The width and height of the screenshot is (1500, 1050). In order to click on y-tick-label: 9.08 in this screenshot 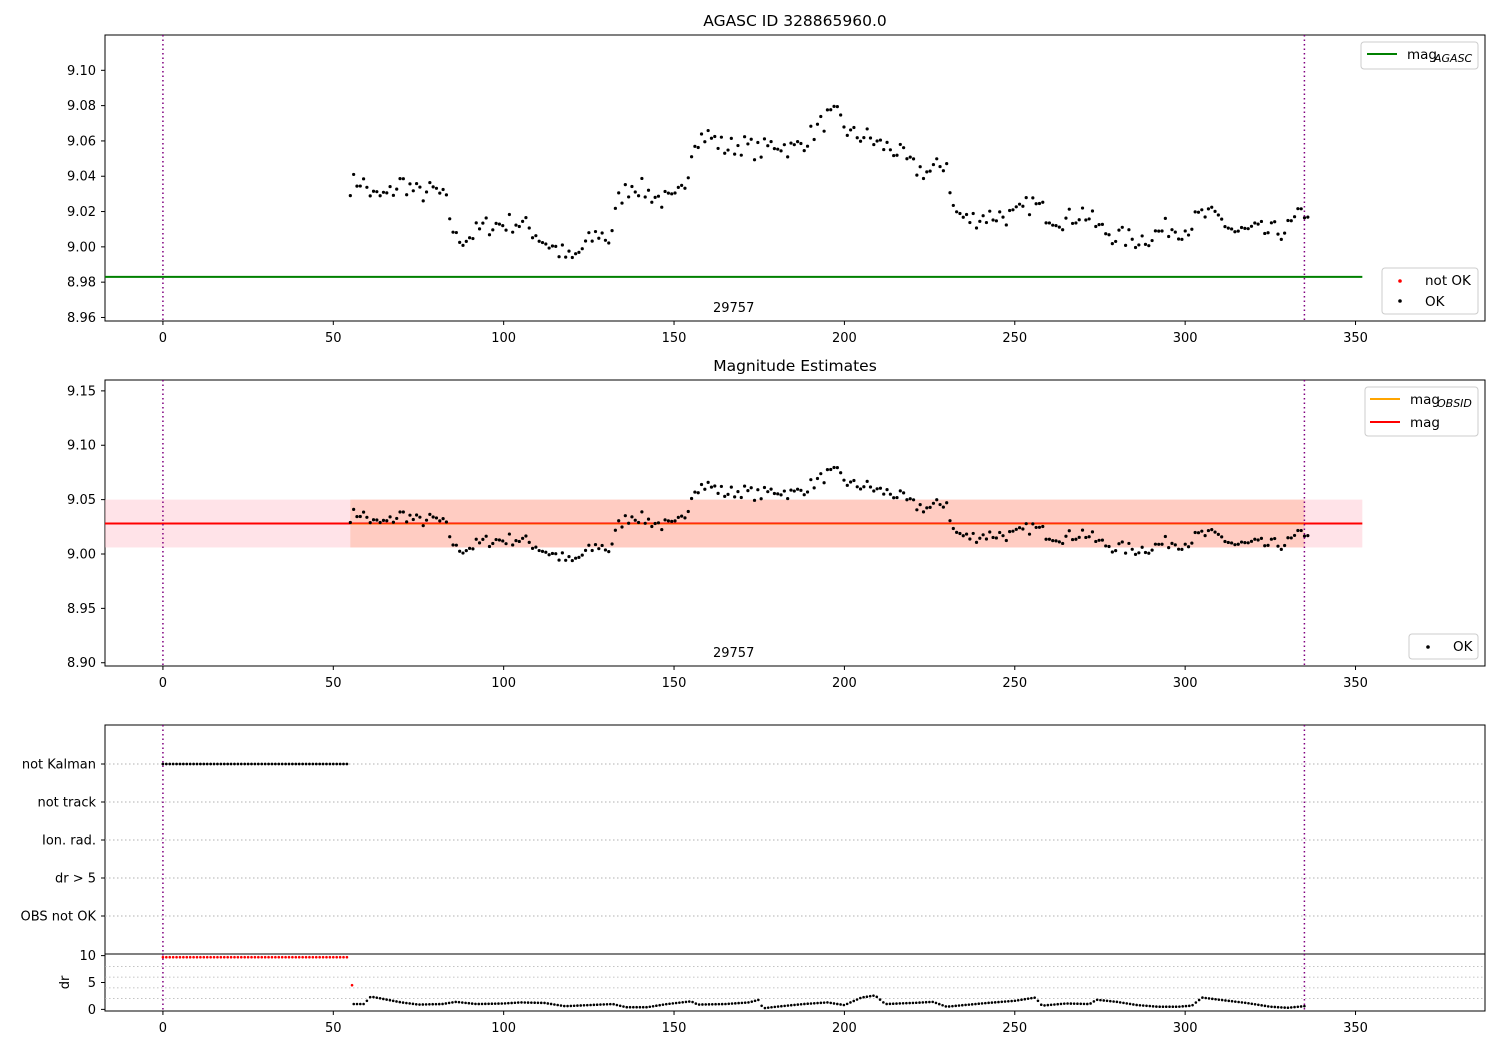, I will do `click(81, 106)`.